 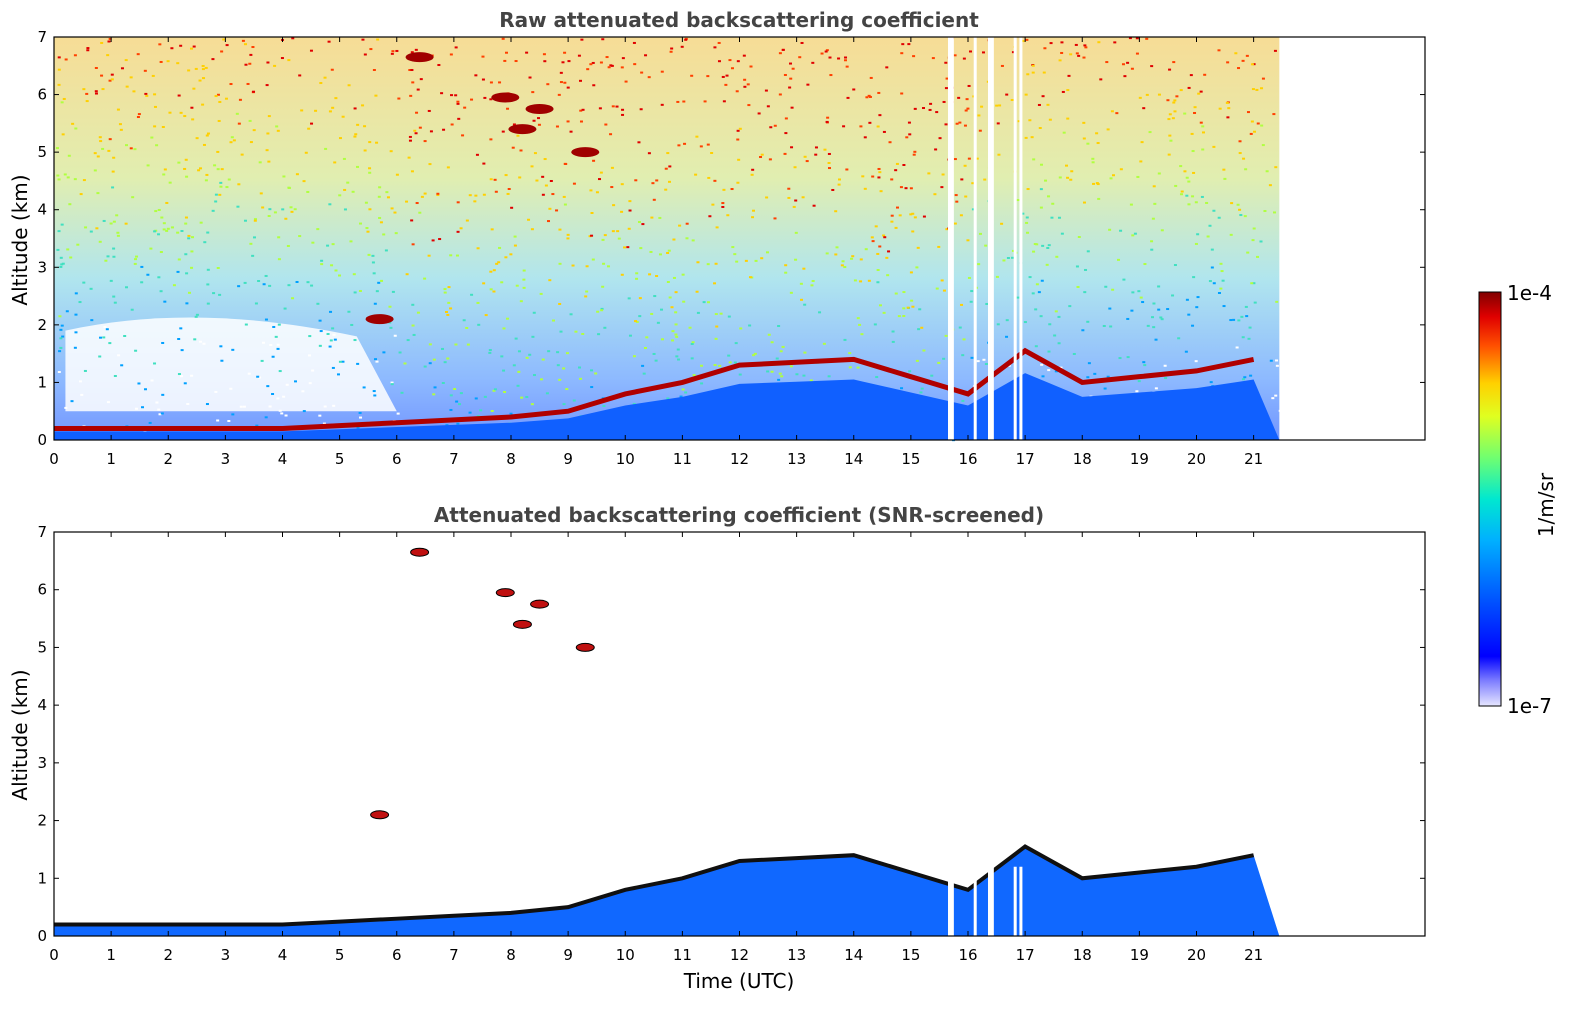 I want to click on boundary-layer-band, so click(x=667, y=891).